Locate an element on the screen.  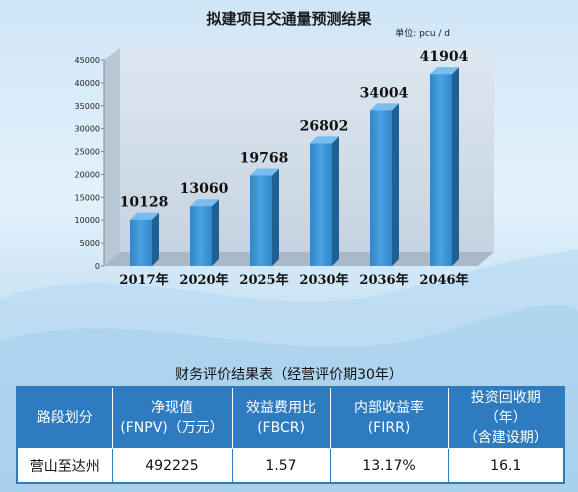
bar-2036年 is located at coordinates (384, 184).